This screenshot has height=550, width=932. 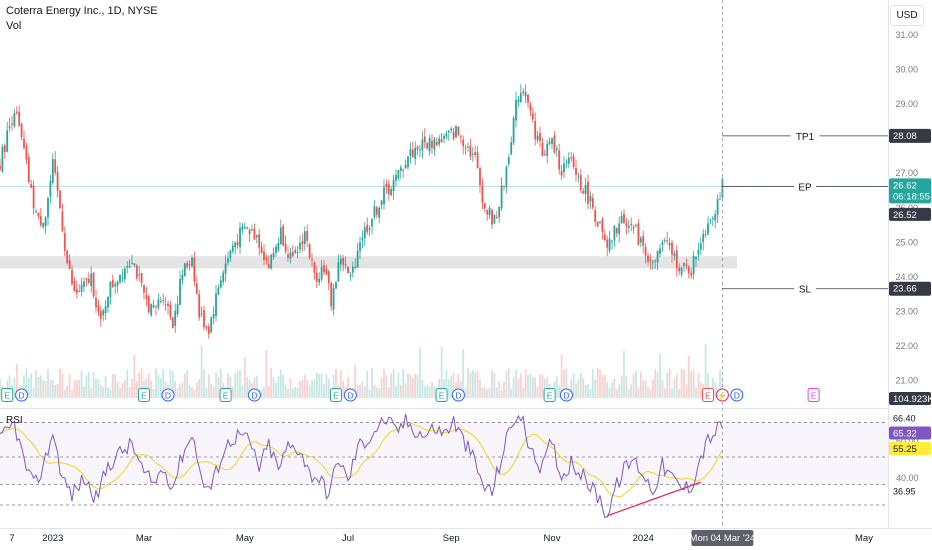 I want to click on price-axis-tick: 30.00, so click(x=906, y=69).